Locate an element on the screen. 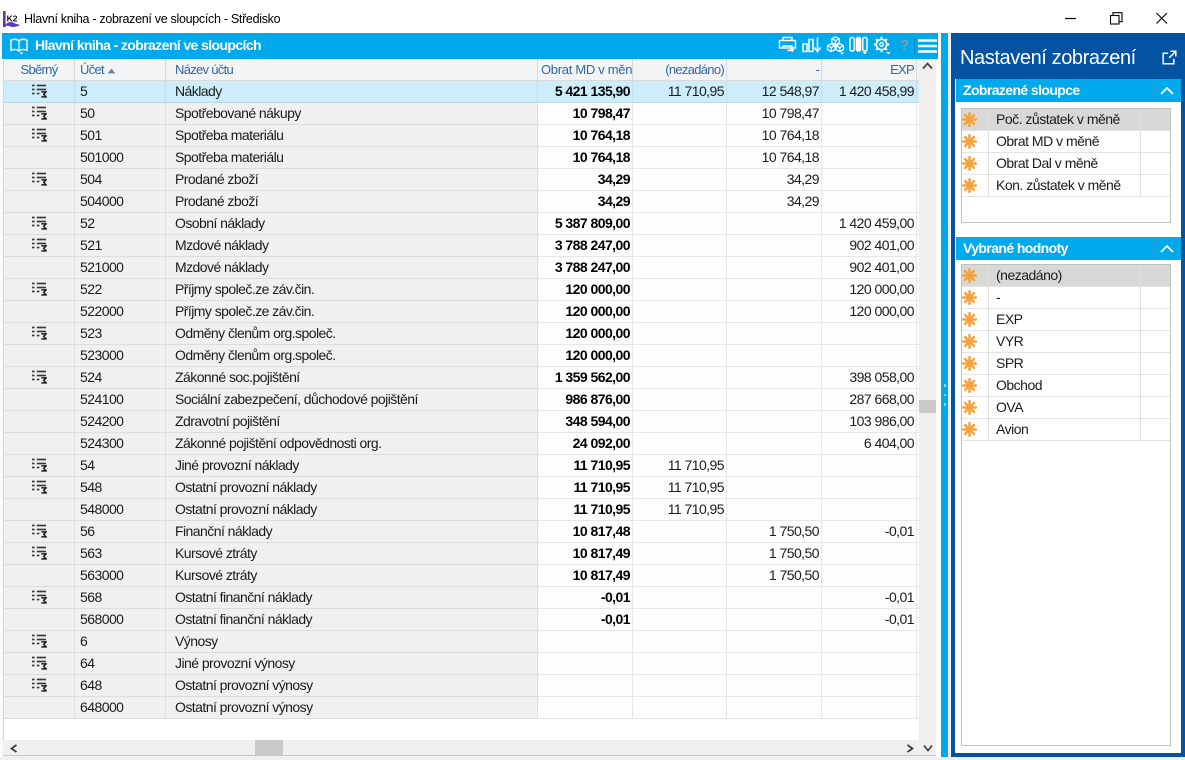 This screenshot has width=1185, height=760. svg-text: K2 is located at coordinates (12, 19).